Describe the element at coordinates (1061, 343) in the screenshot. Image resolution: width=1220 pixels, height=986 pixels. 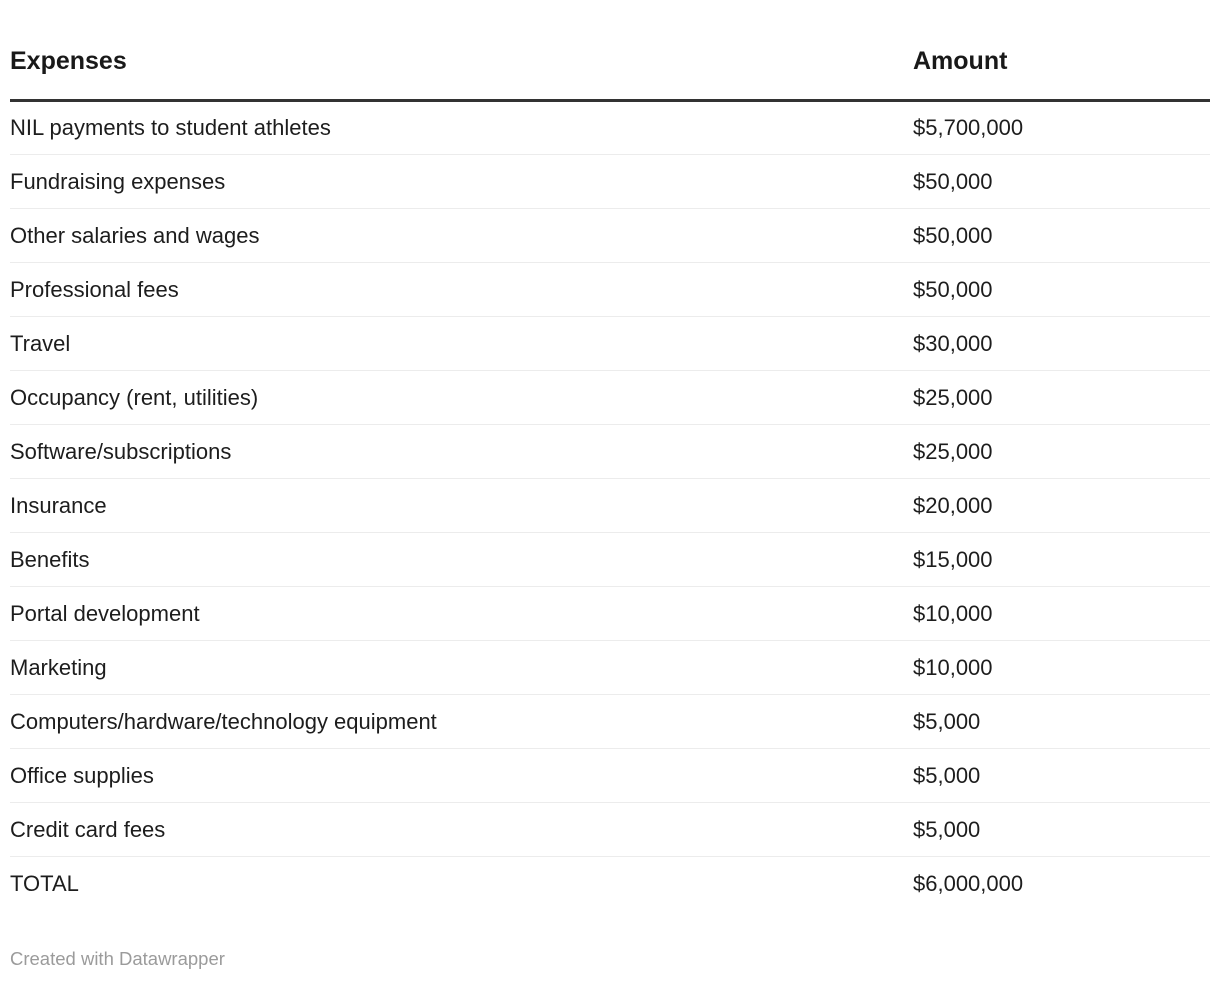
I see `amount-cell: $30,000` at that location.